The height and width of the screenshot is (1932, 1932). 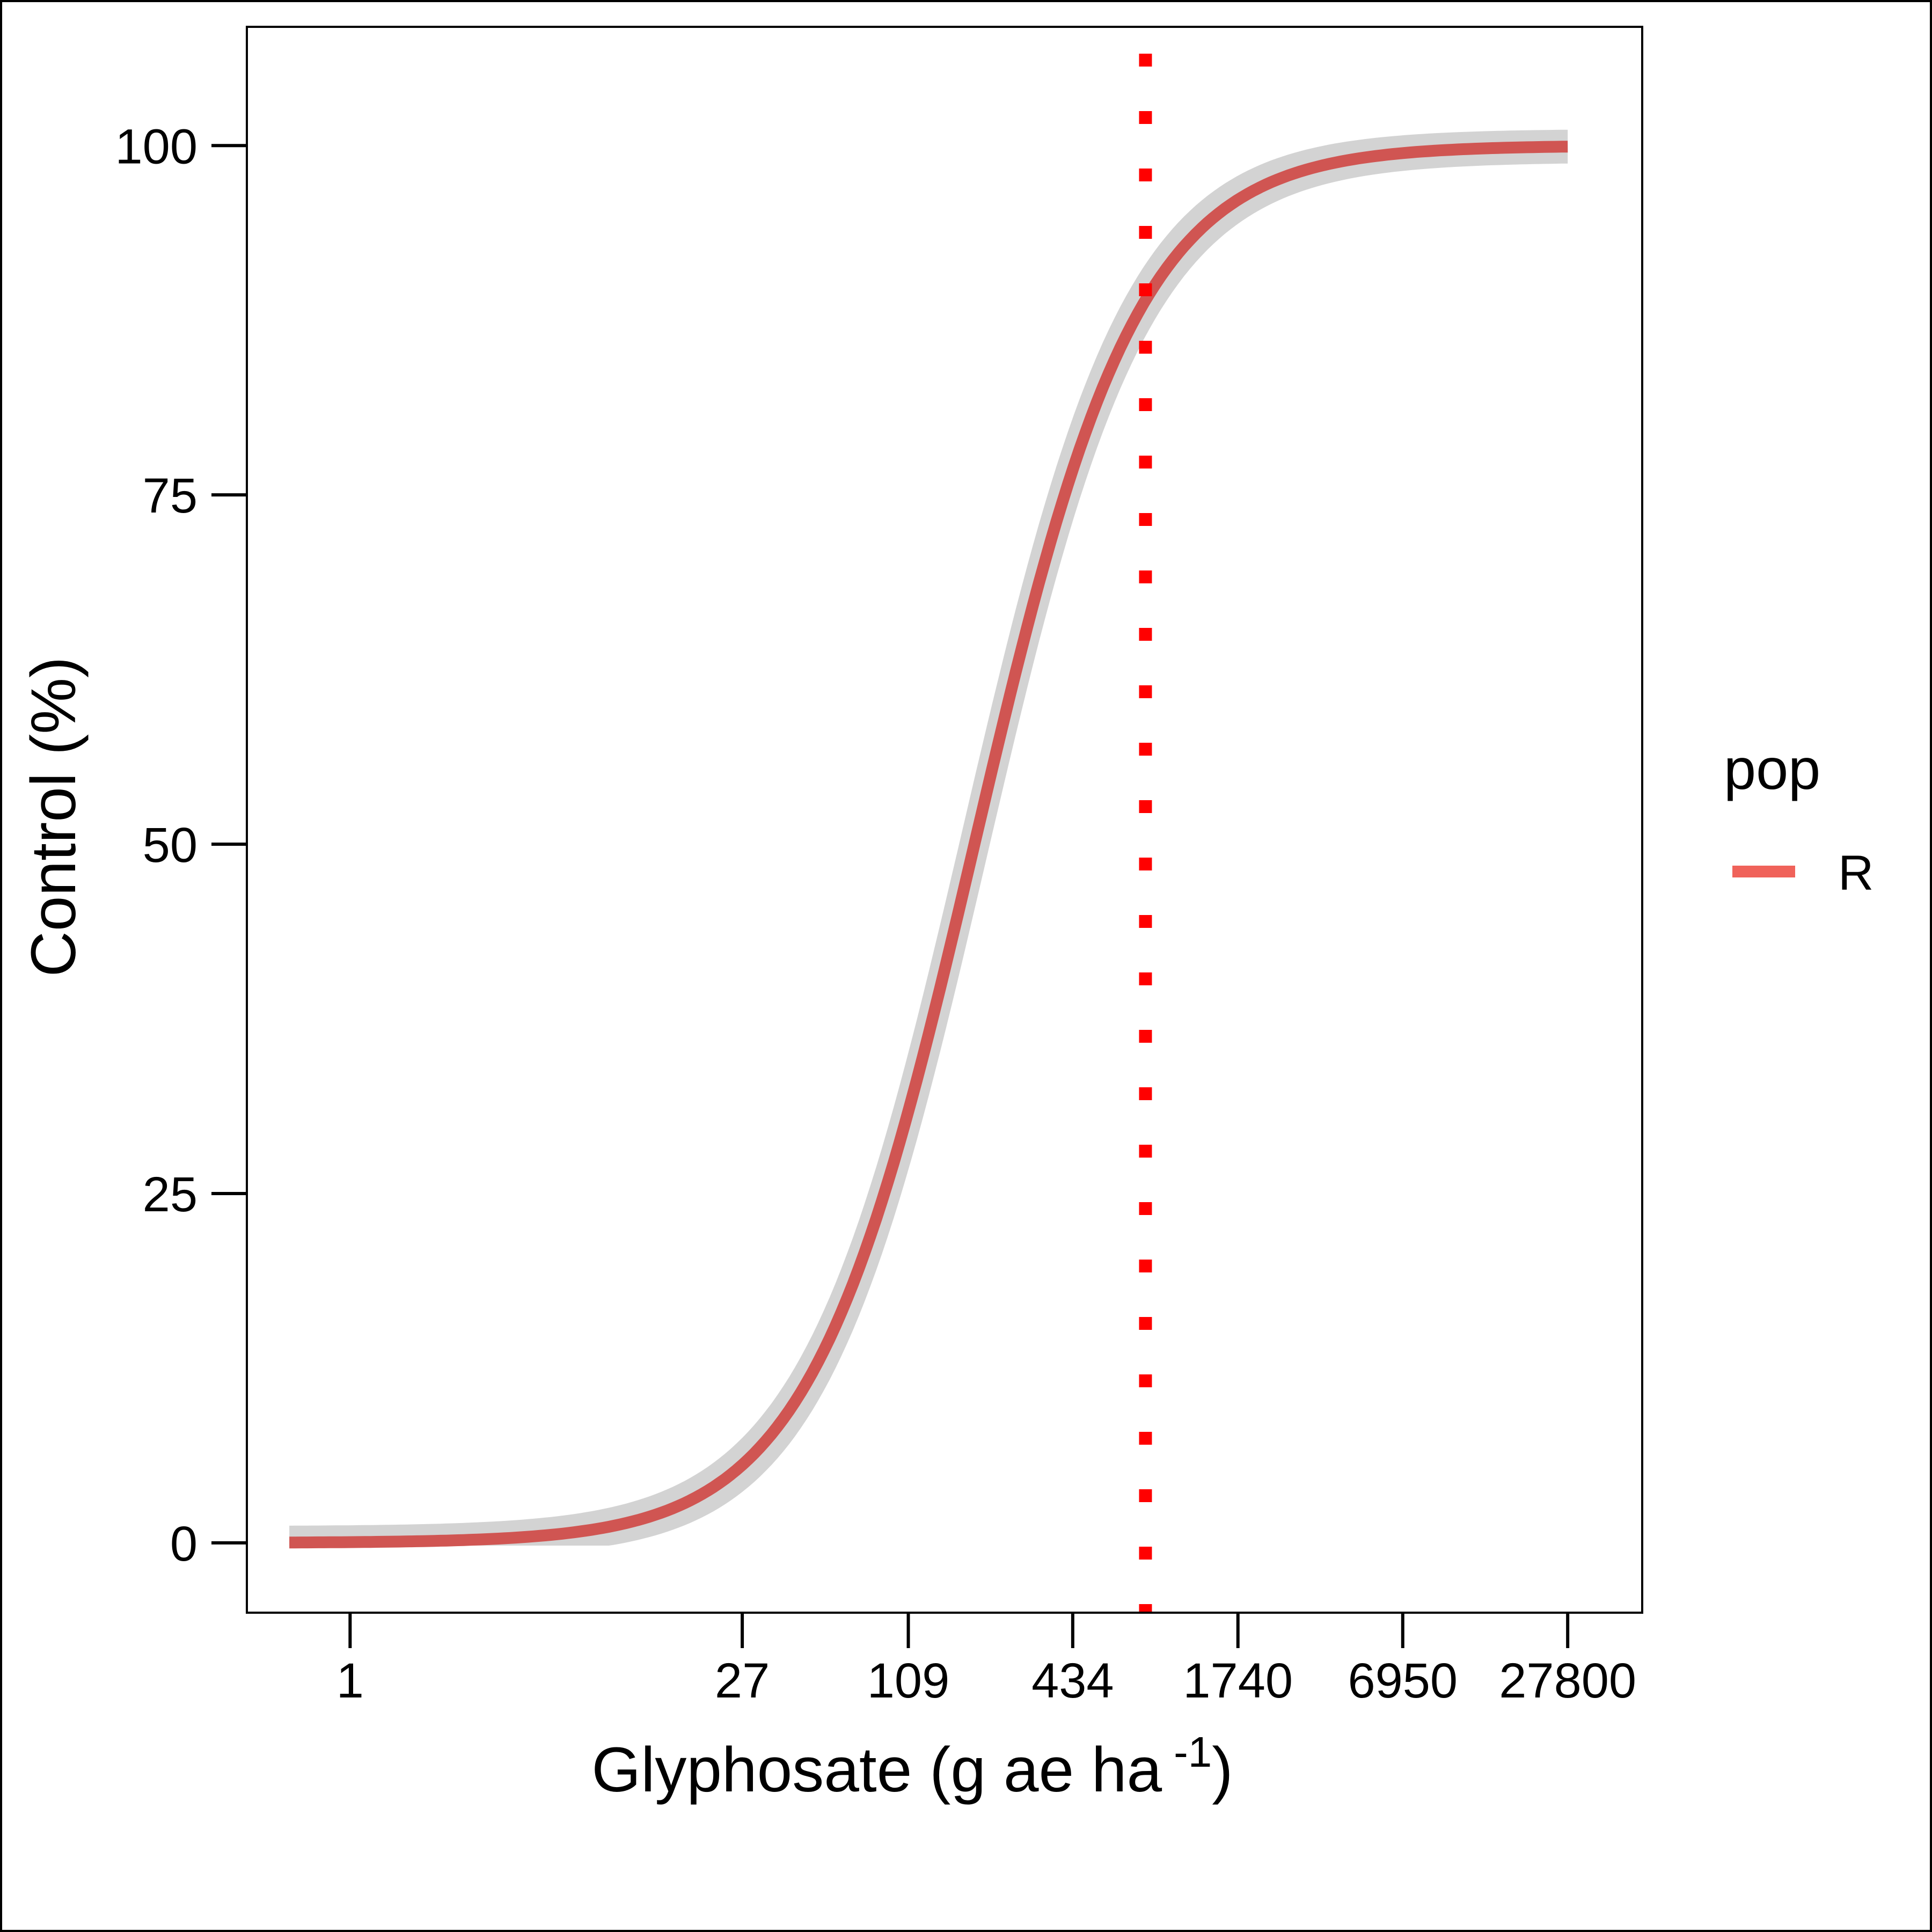 What do you see at coordinates (1772, 768) in the screenshot?
I see `legend-title: pop` at bounding box center [1772, 768].